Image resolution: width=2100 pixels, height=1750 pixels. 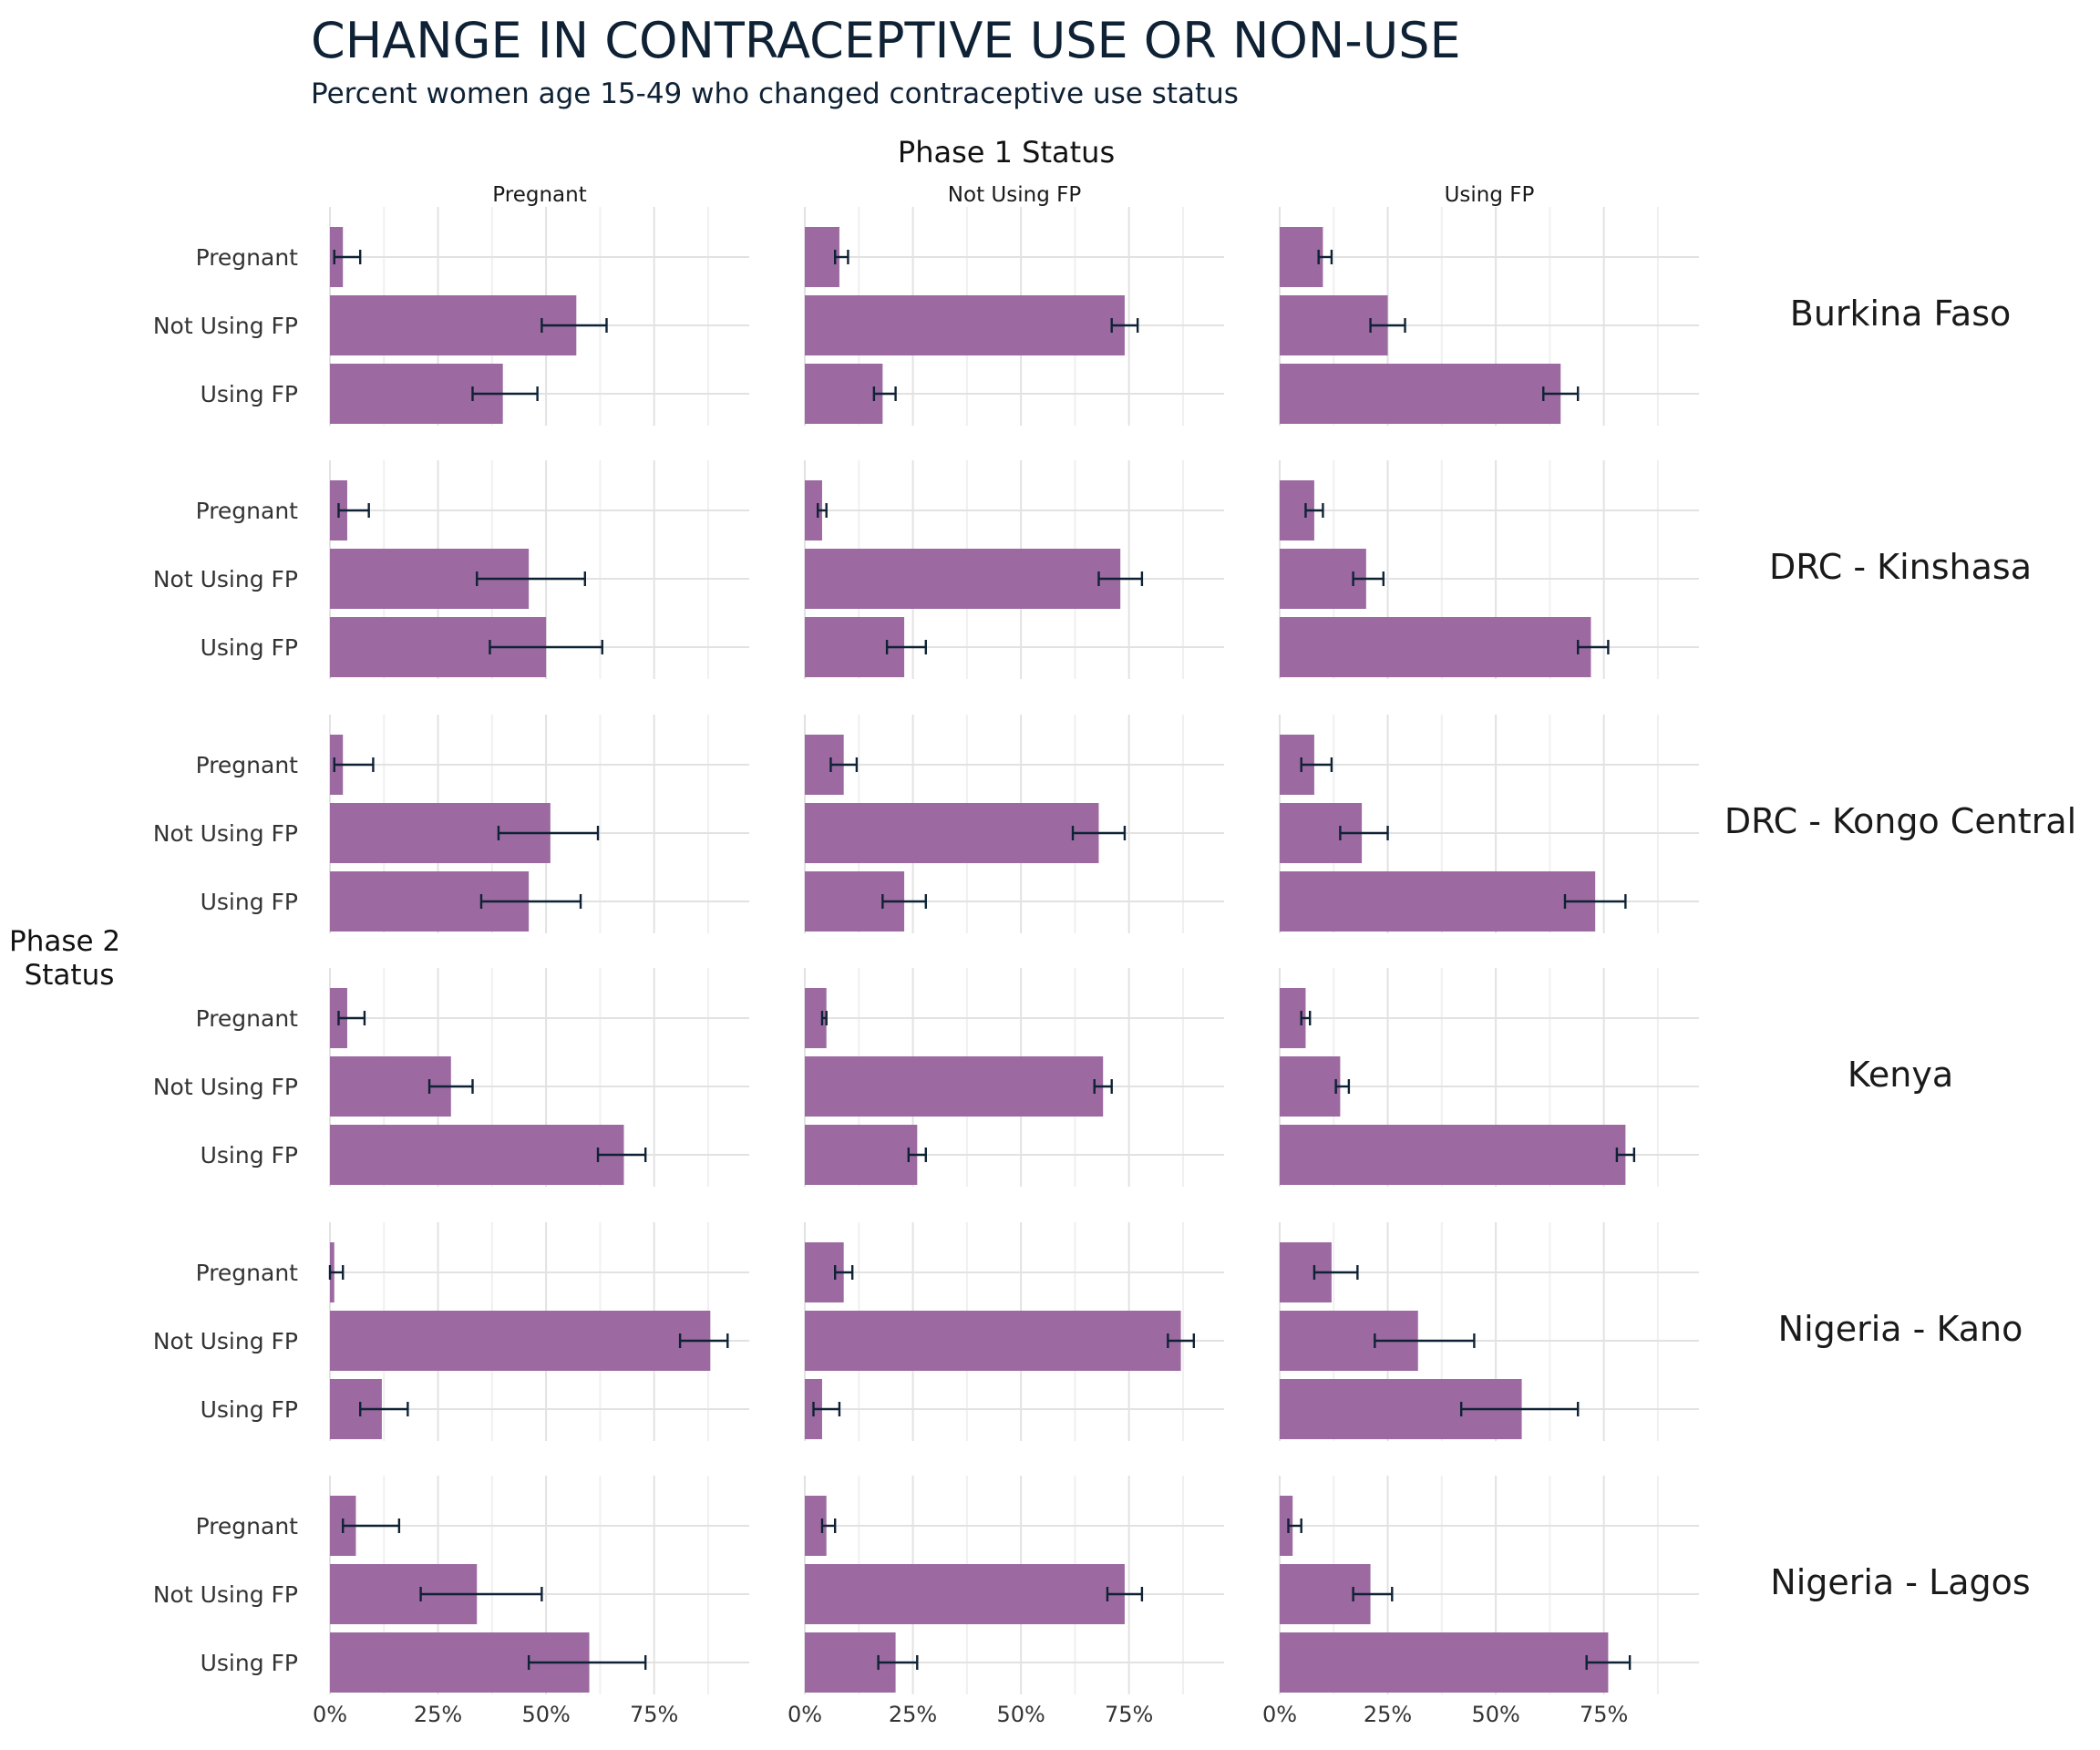 What do you see at coordinates (1015, 195) in the screenshot?
I see `column-strip-label: Not Using FP` at bounding box center [1015, 195].